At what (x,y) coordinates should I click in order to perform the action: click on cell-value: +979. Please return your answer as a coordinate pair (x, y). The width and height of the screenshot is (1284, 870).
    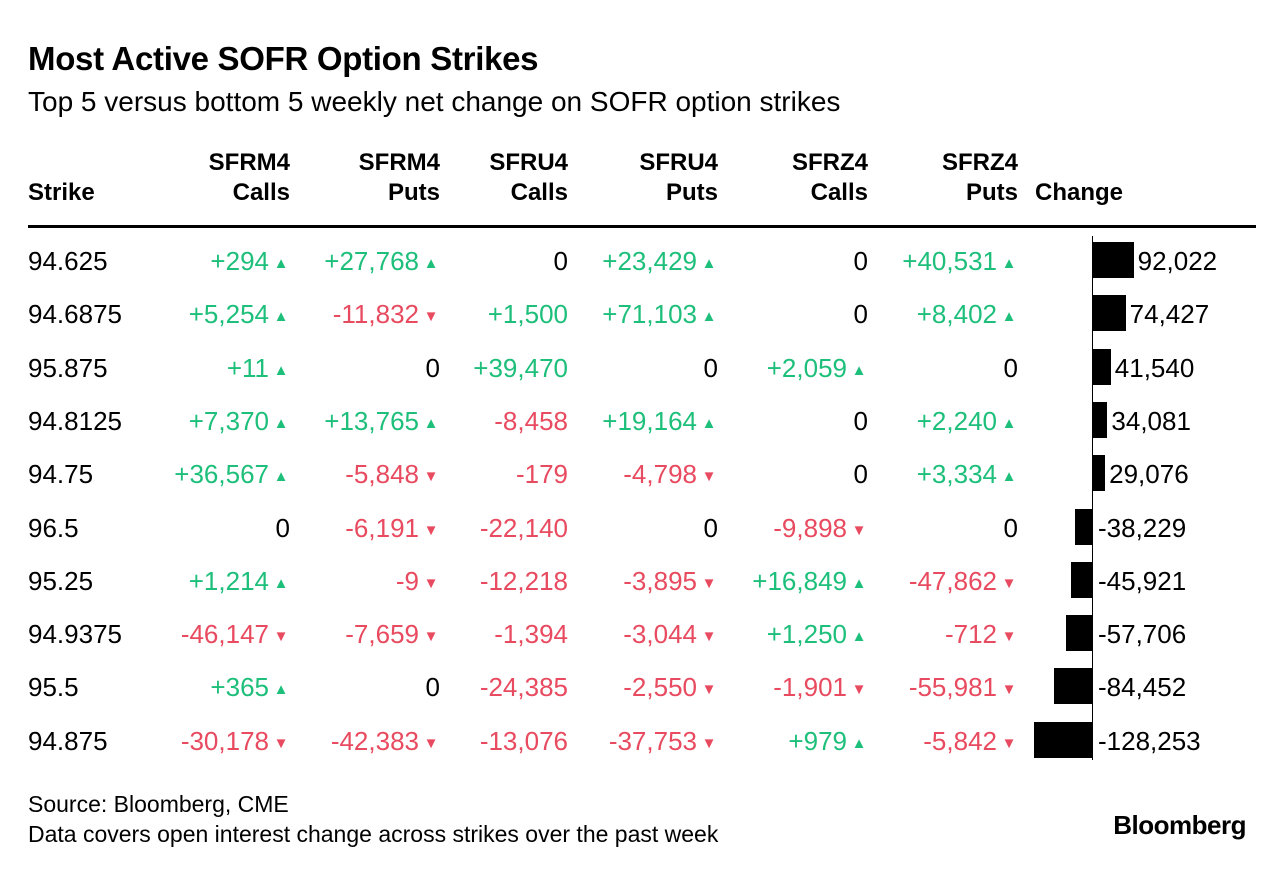
    Looking at the image, I should click on (817, 740).